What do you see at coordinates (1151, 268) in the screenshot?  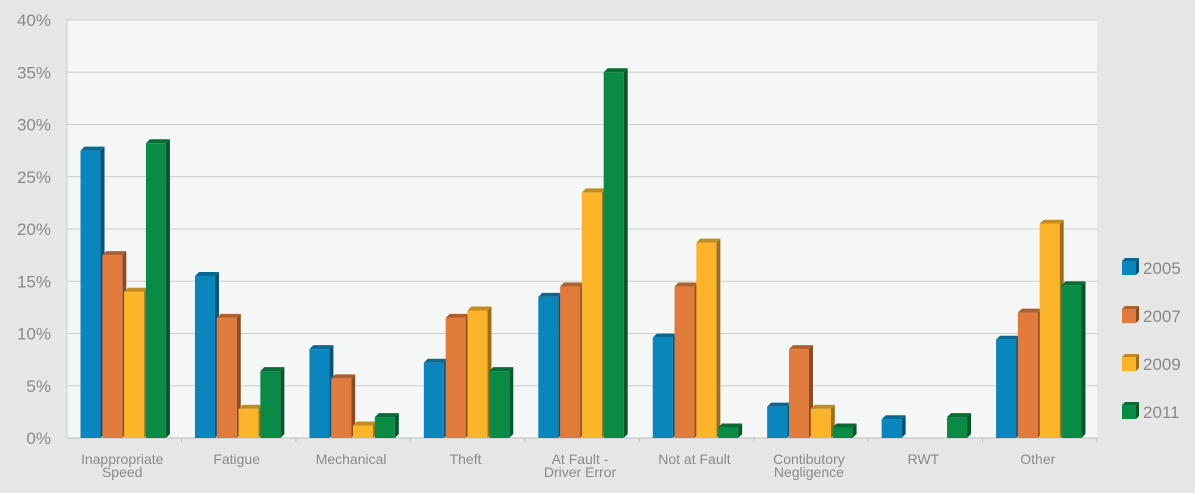 I see `legend-item-2005: 2005` at bounding box center [1151, 268].